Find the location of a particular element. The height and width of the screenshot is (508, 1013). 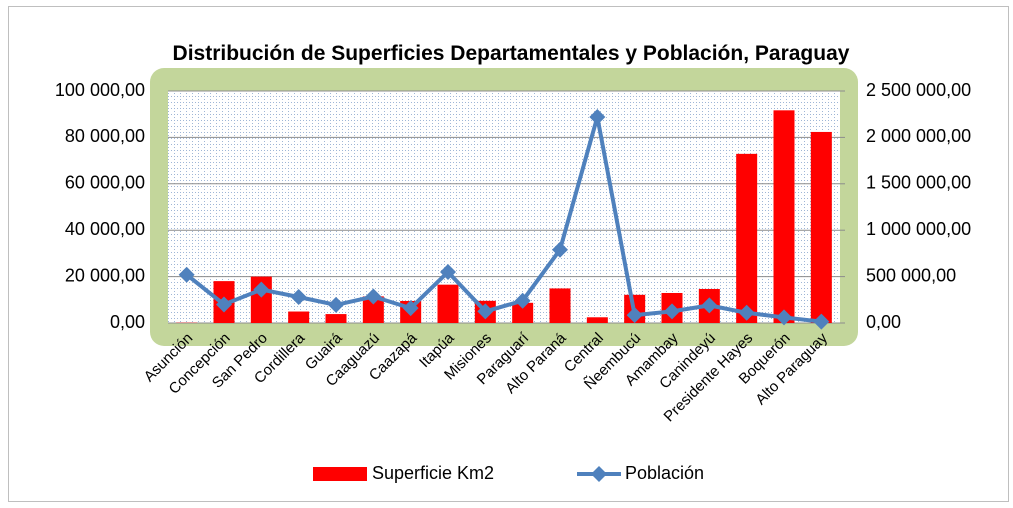

legend-label: Población is located at coordinates (664, 473).